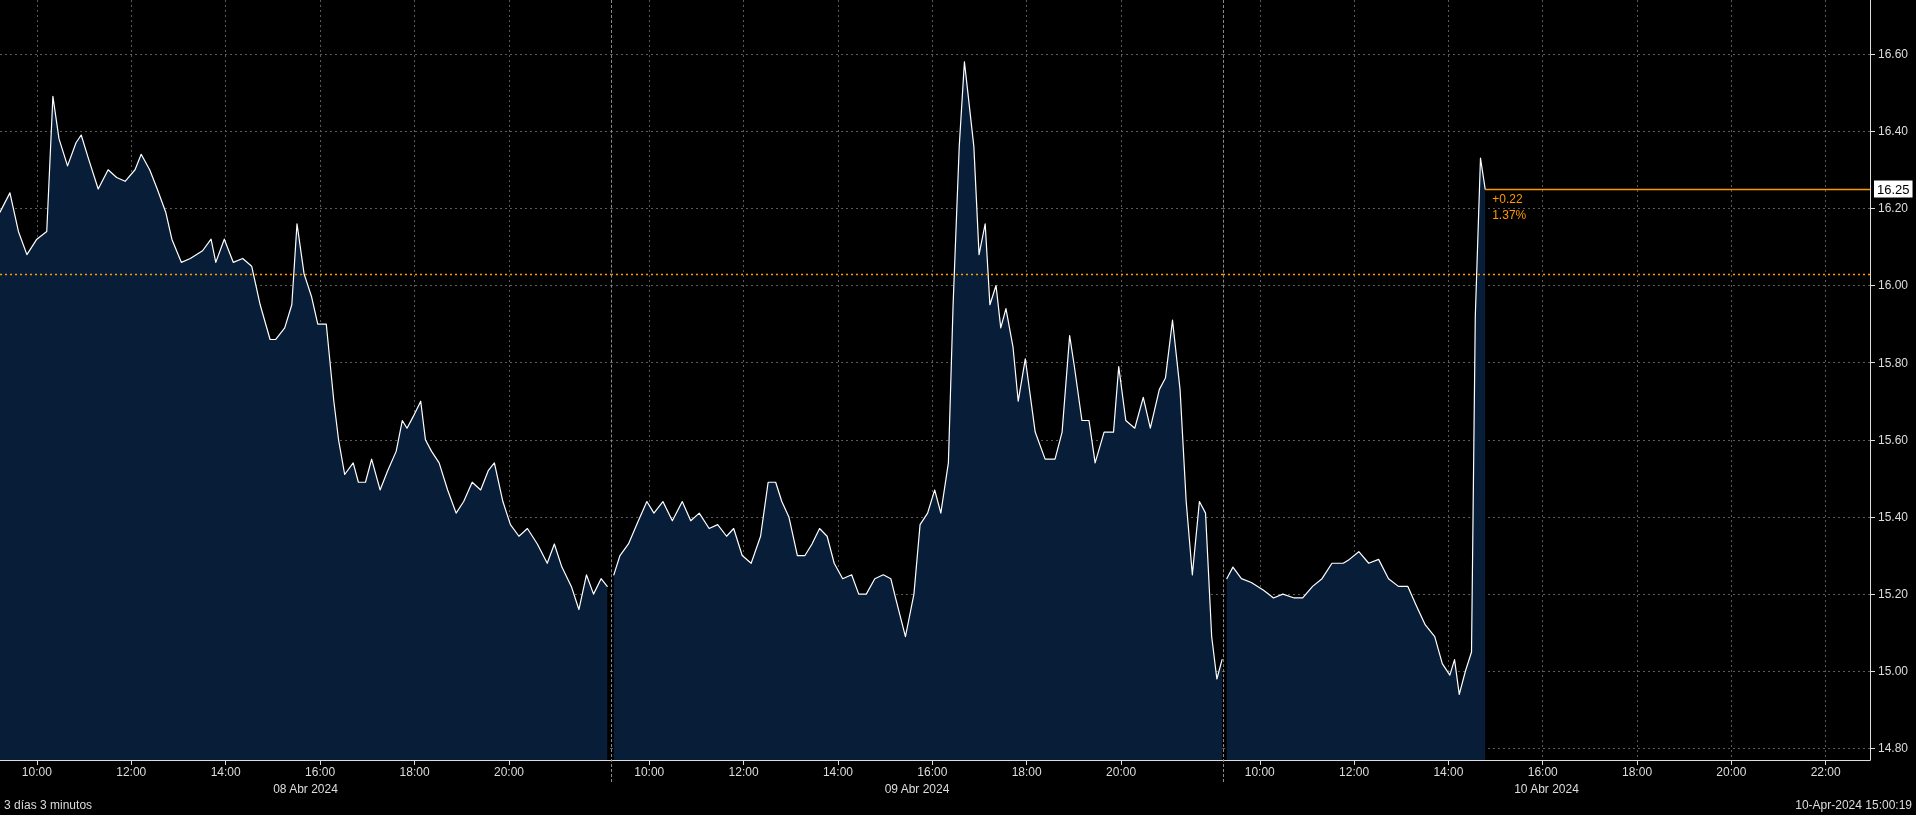  Describe the element at coordinates (1892, 362) in the screenshot. I see `y-tick-label: 15.80` at that location.